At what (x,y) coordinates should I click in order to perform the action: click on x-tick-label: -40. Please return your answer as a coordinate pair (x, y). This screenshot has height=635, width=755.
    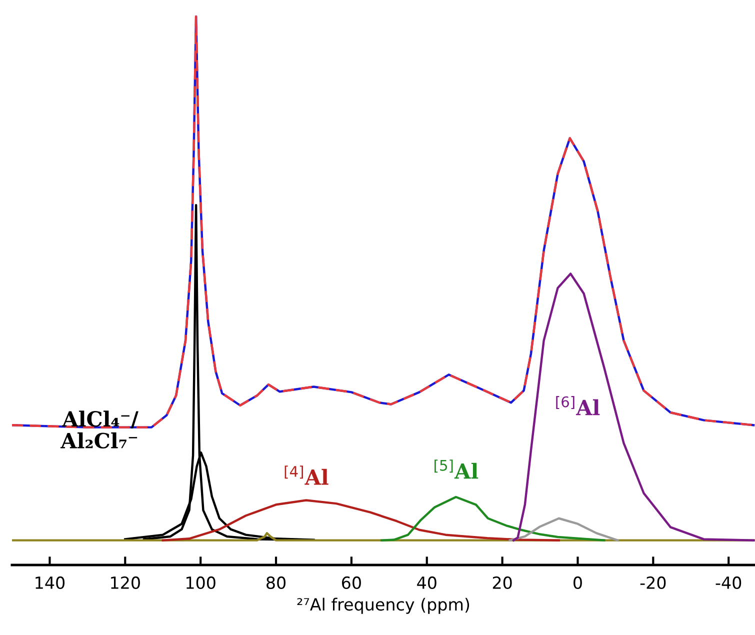
    Looking at the image, I should click on (729, 583).